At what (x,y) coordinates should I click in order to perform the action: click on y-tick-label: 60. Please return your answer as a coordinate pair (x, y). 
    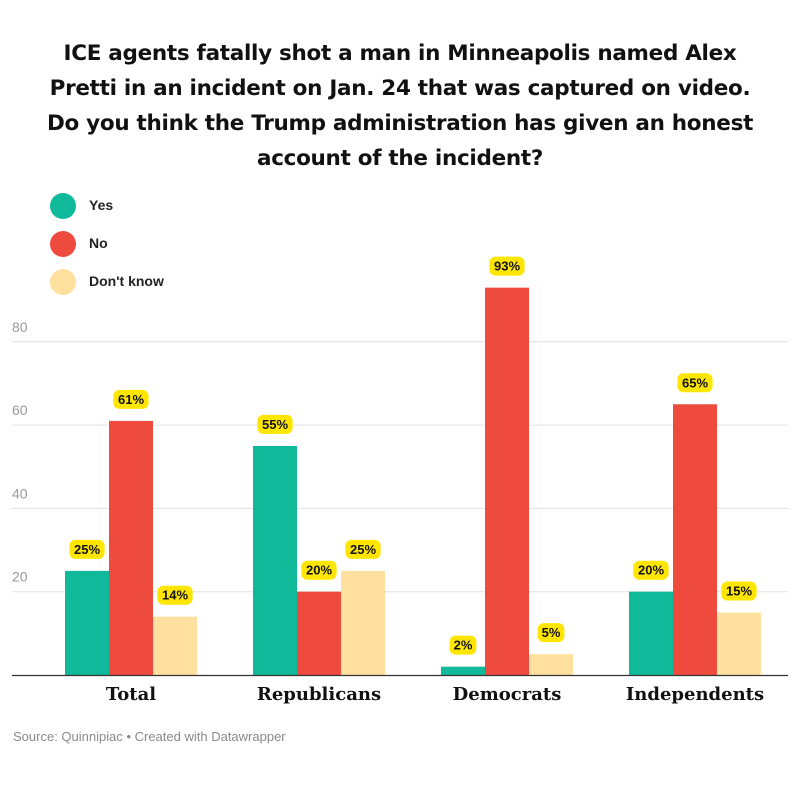
    Looking at the image, I should click on (20, 410).